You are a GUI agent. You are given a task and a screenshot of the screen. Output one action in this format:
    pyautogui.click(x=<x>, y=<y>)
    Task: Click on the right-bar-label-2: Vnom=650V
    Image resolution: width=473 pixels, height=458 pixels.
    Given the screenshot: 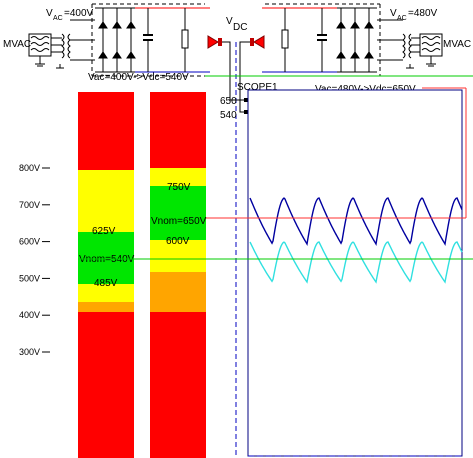 What is the action you would take?
    pyautogui.click(x=179, y=221)
    